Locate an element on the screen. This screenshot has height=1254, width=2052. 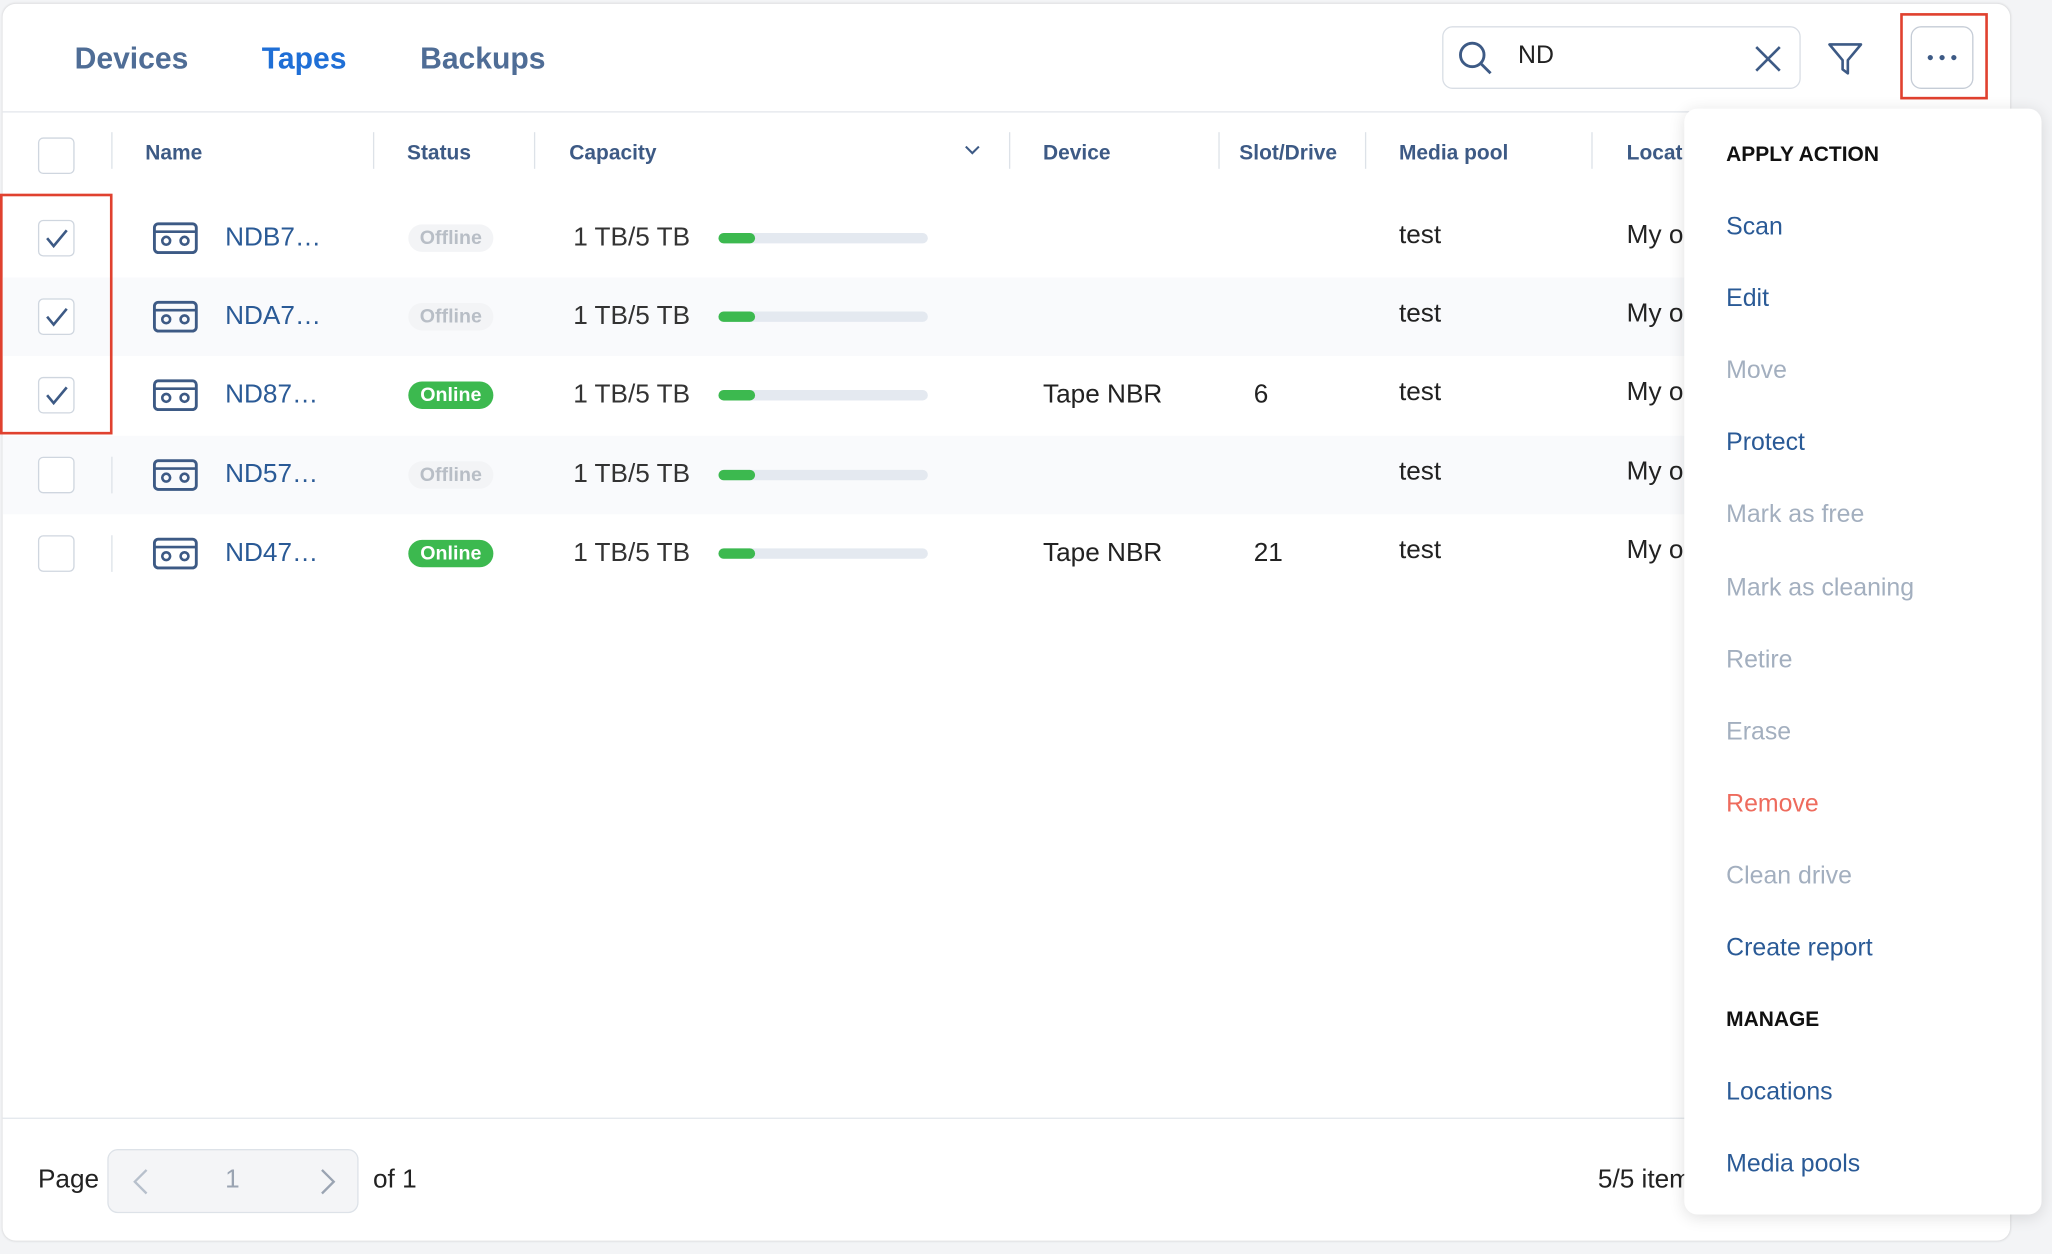
sort-icon is located at coordinates (972, 152).